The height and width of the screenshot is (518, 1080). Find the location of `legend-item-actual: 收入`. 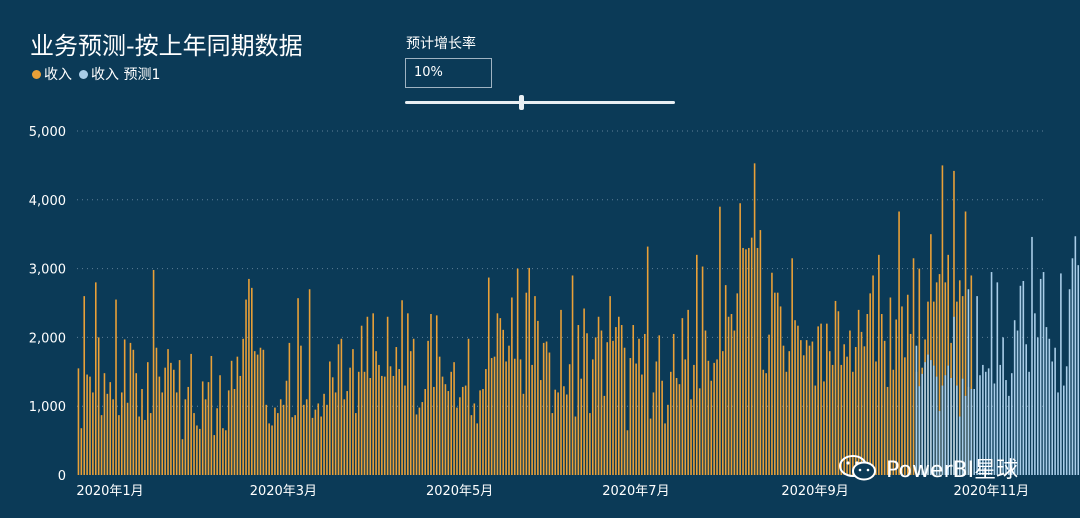

legend-item-actual: 收入 is located at coordinates (52, 74).